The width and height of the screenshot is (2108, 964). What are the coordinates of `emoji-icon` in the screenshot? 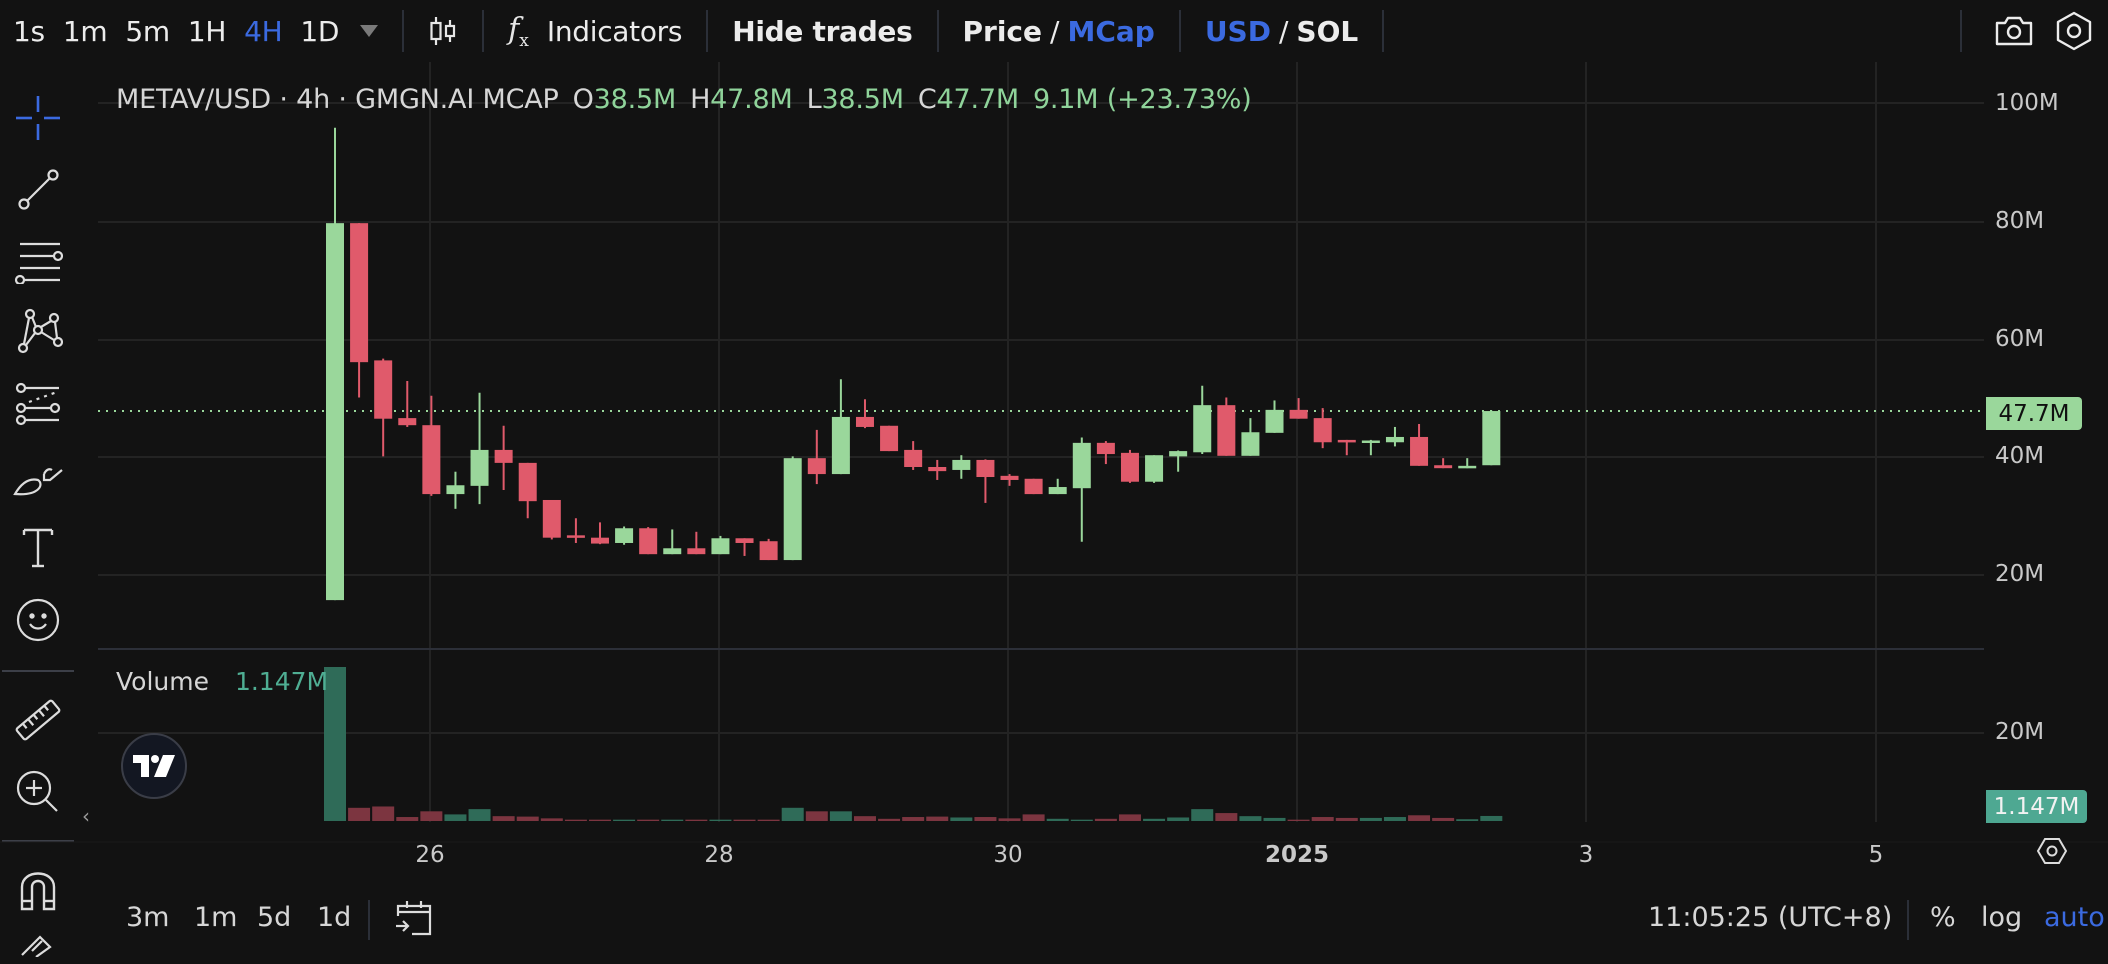 It's located at (38, 620).